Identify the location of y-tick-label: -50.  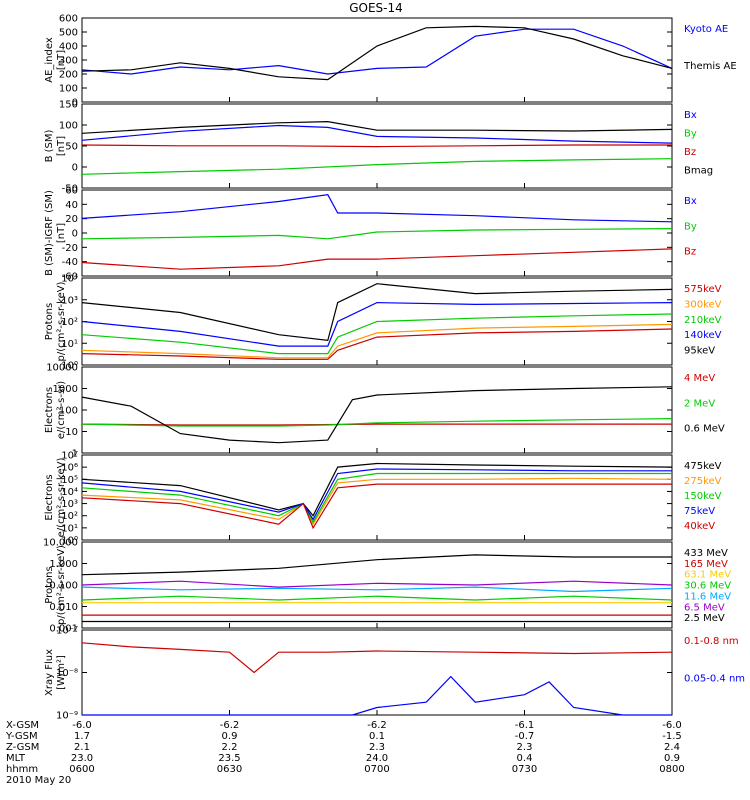
(70, 189).